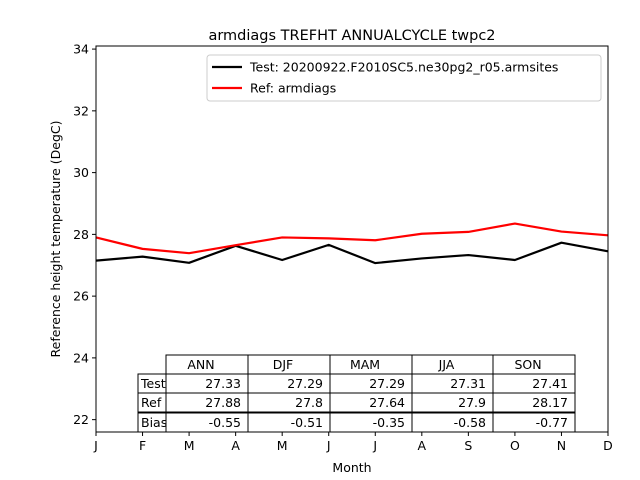  What do you see at coordinates (389, 422) in the screenshot?
I see `table-cell-value: -0.35` at bounding box center [389, 422].